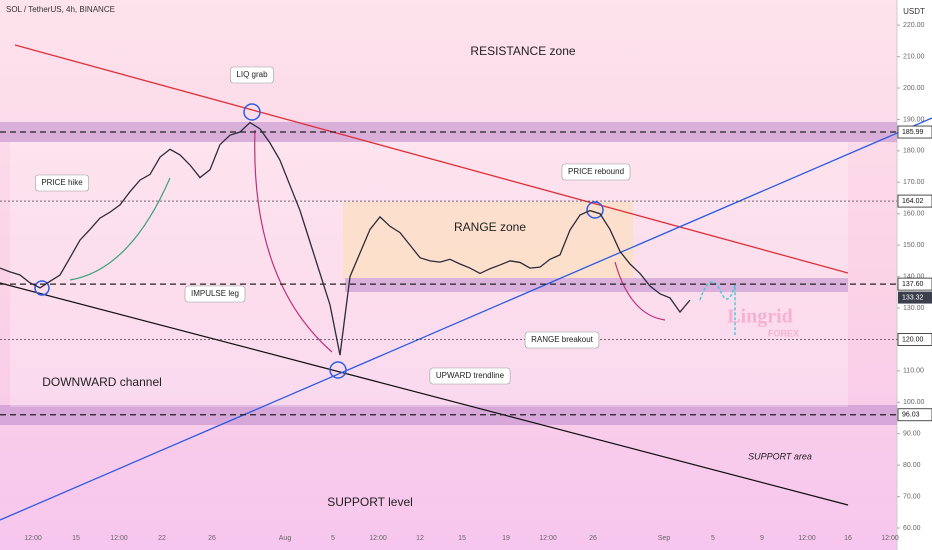 Image resolution: width=932 pixels, height=550 pixels. What do you see at coordinates (914, 182) in the screenshot?
I see `y-tick-label: 170.00` at bounding box center [914, 182].